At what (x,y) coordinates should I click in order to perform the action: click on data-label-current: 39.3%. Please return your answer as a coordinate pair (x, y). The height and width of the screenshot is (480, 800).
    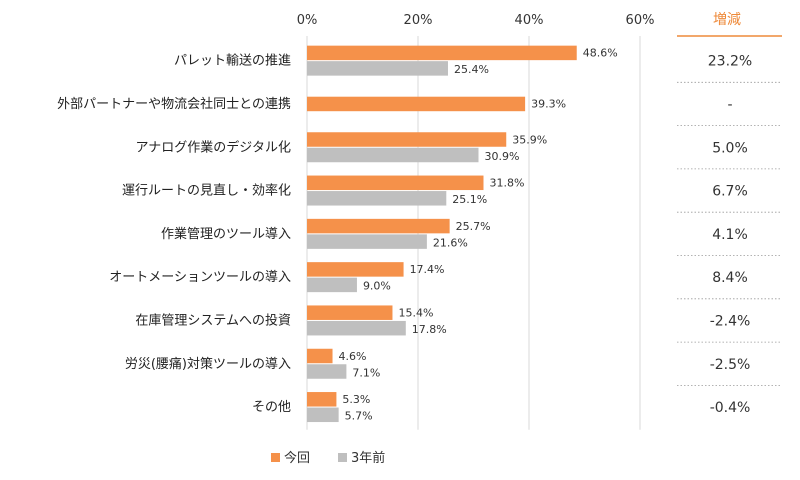
    Looking at the image, I should click on (548, 104).